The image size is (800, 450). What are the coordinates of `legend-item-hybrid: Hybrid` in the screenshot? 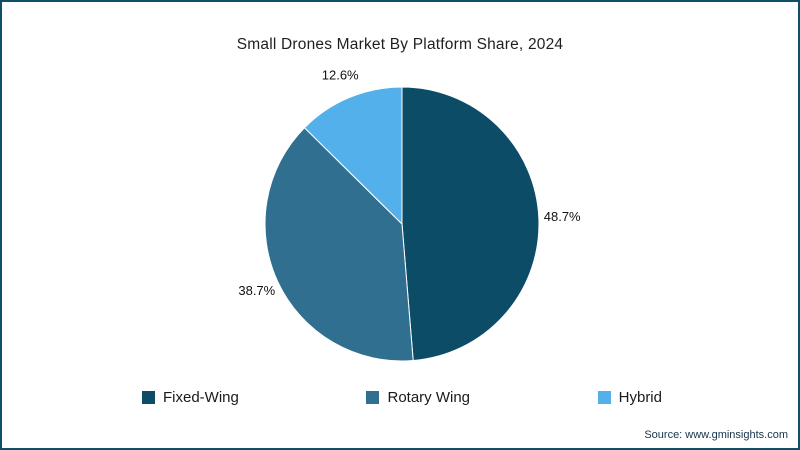 It's located at (629, 397).